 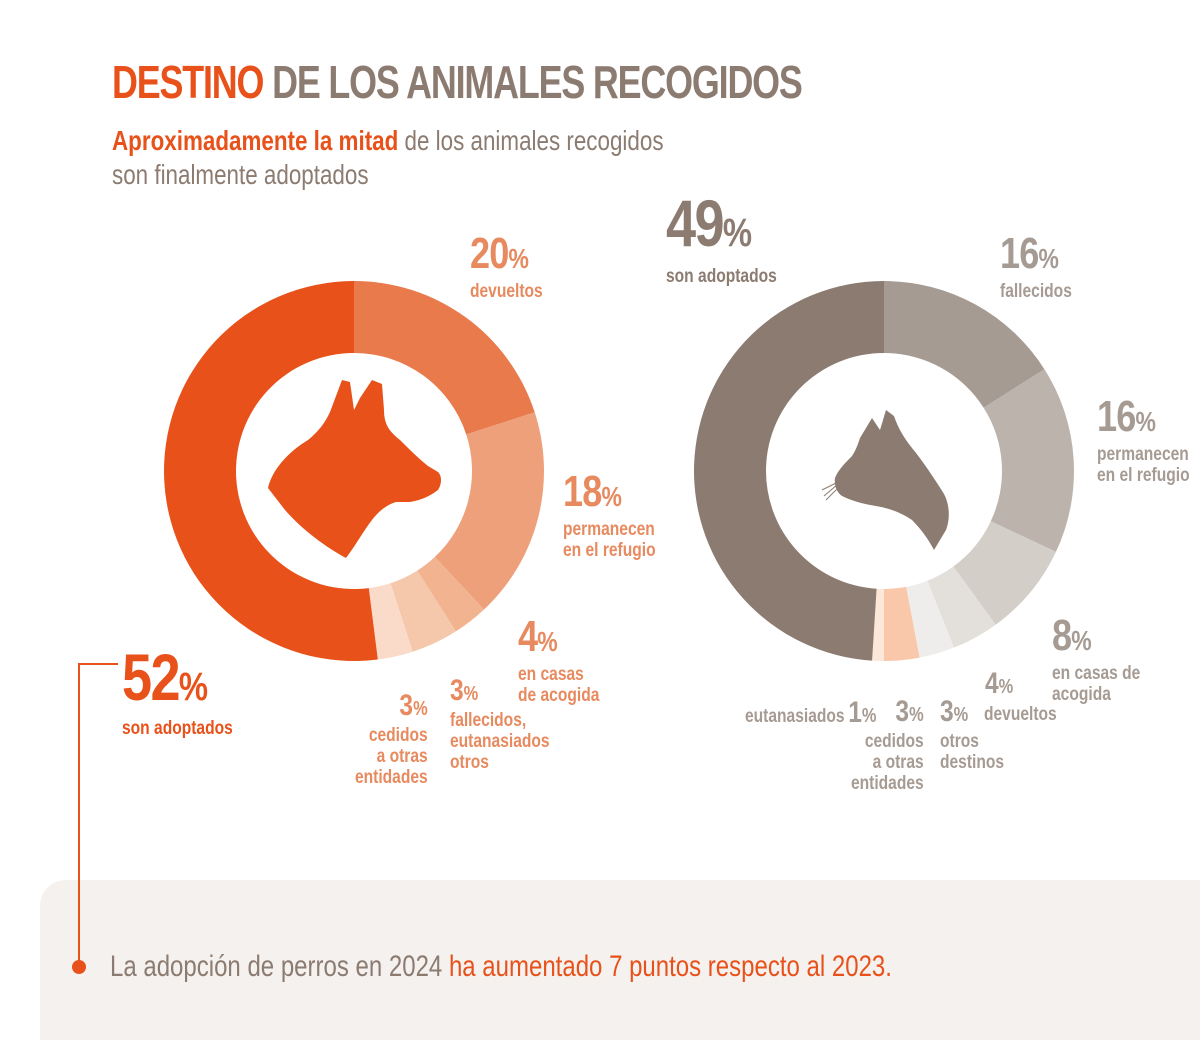 I want to click on cat-adoptados-label: 49% son adoptados, so click(x=721, y=238).